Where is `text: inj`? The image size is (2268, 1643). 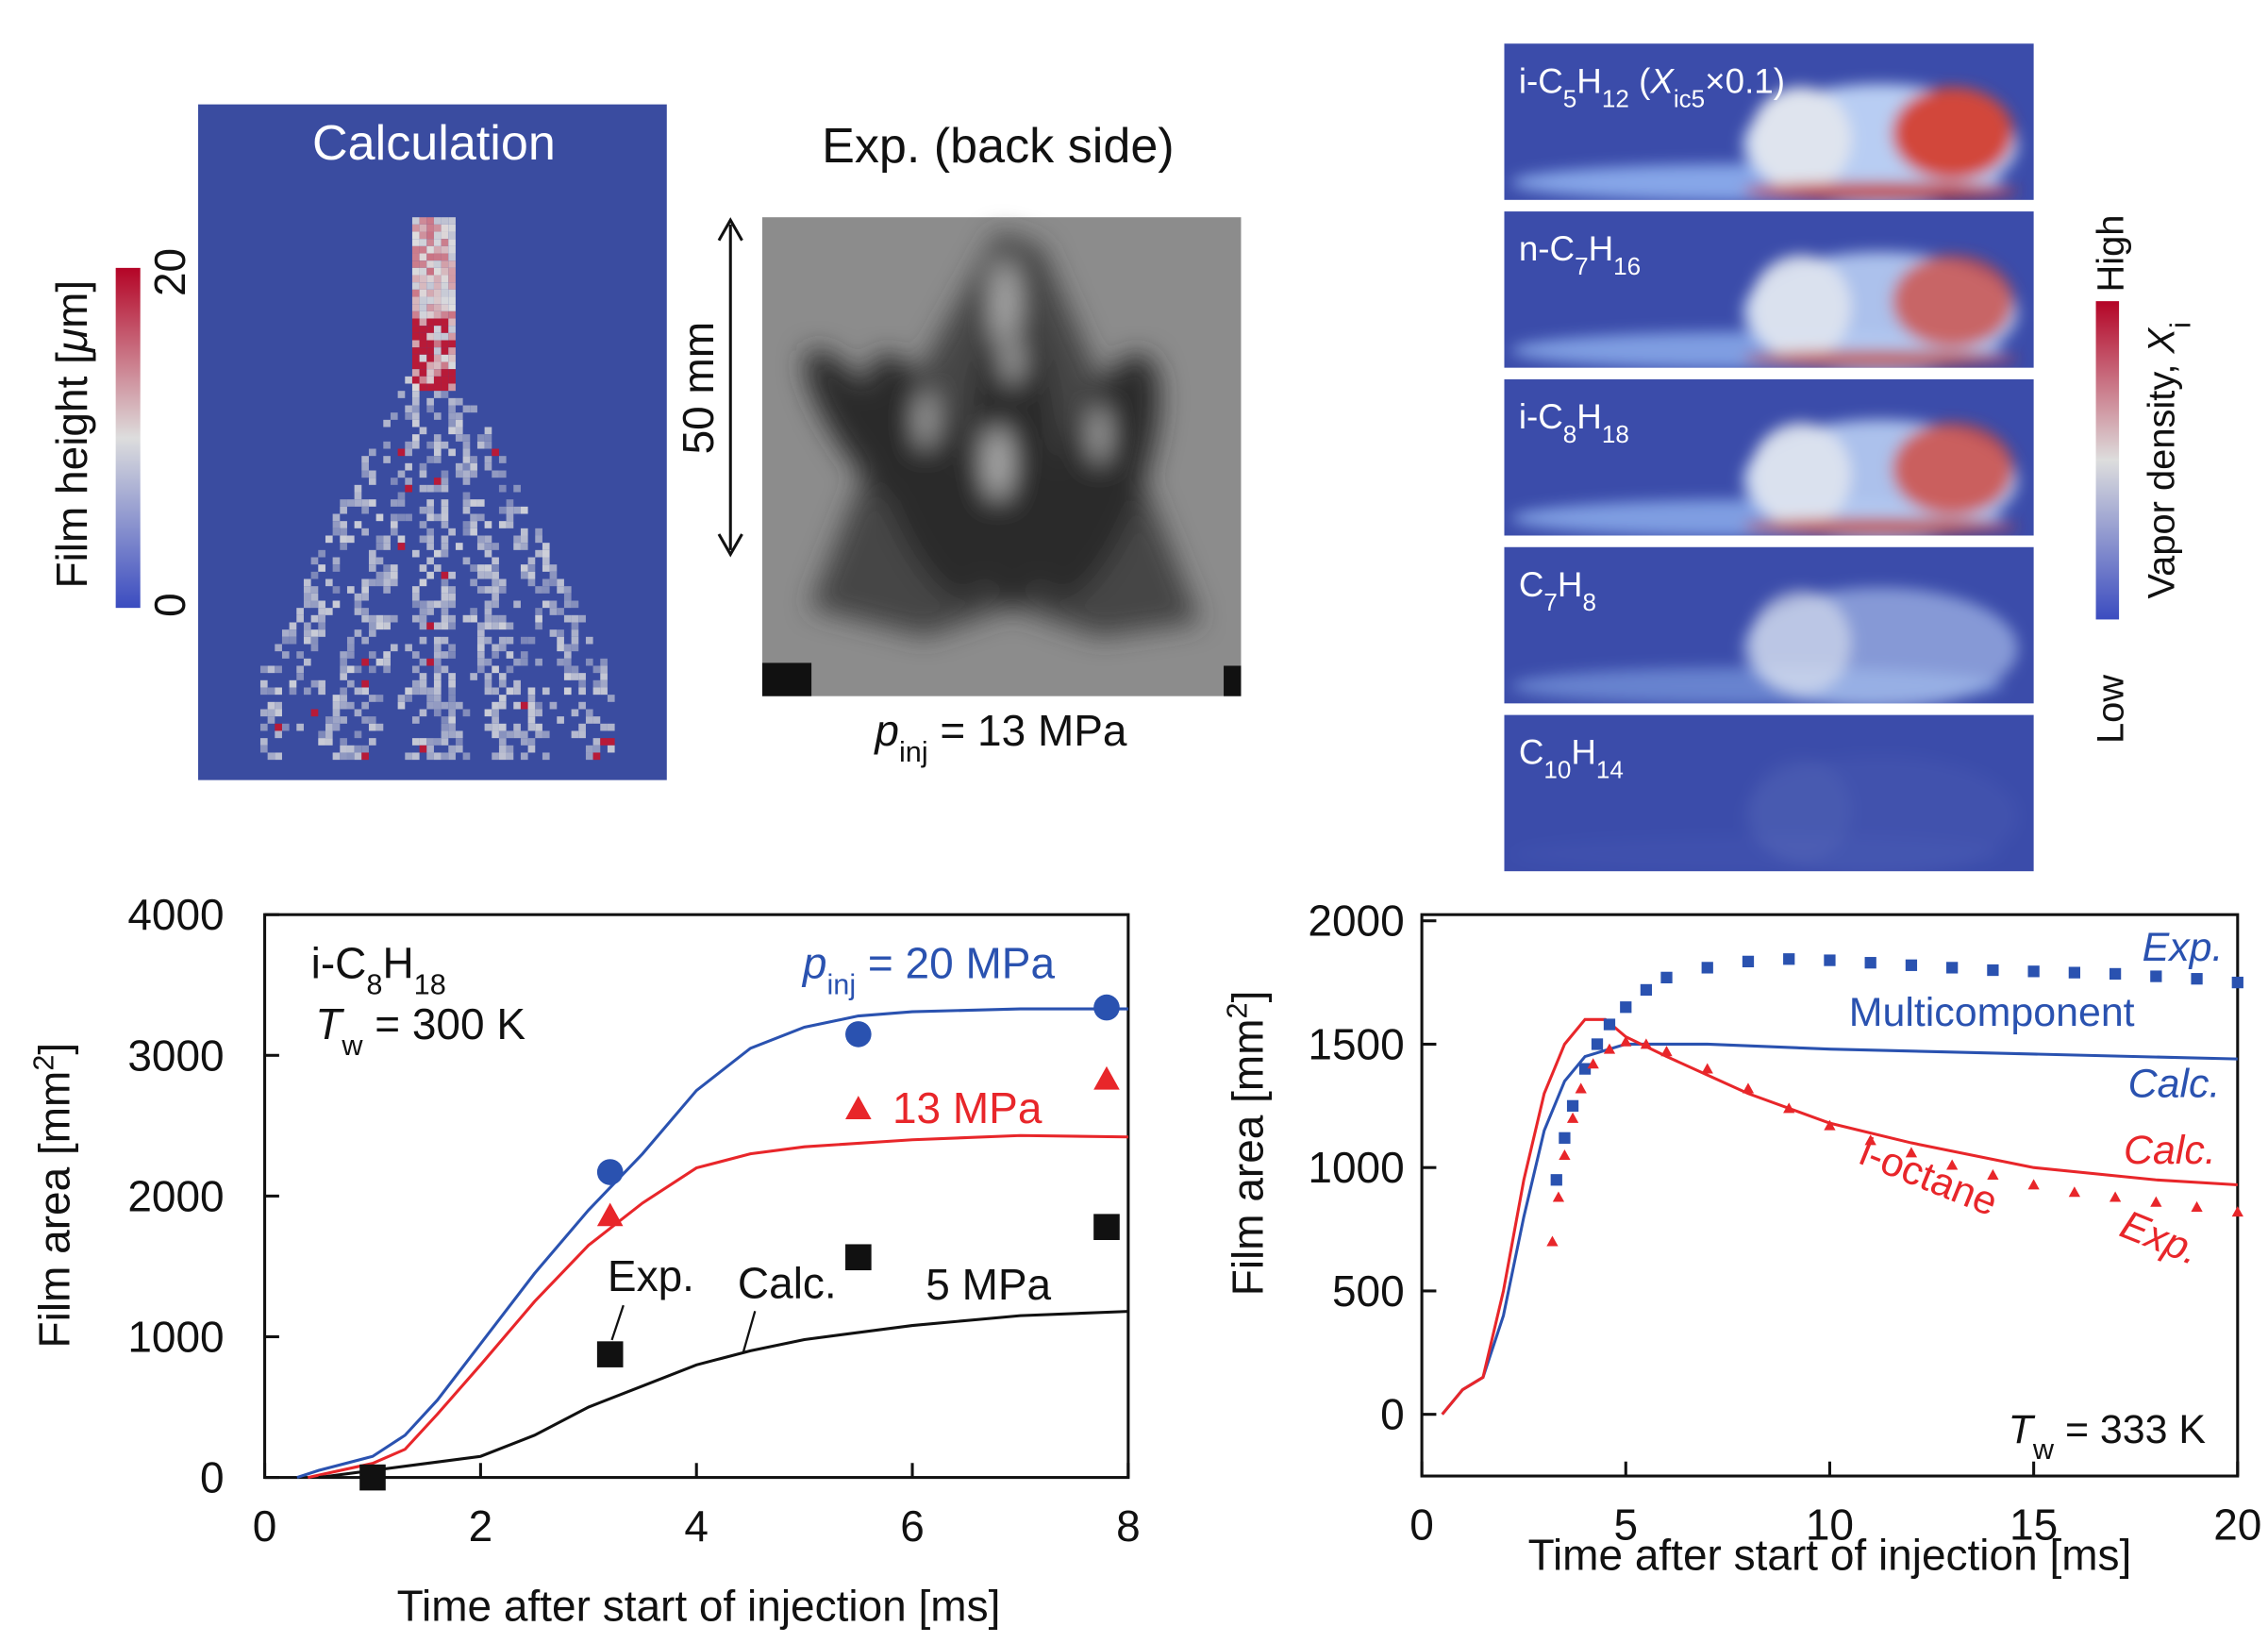
text: inj is located at coordinates (841, 985).